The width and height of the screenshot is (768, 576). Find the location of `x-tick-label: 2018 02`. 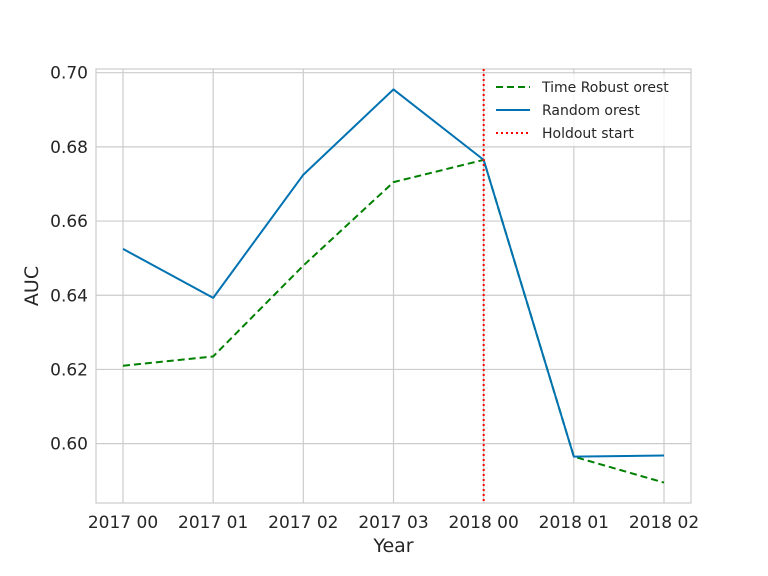

x-tick-label: 2018 02 is located at coordinates (664, 523).